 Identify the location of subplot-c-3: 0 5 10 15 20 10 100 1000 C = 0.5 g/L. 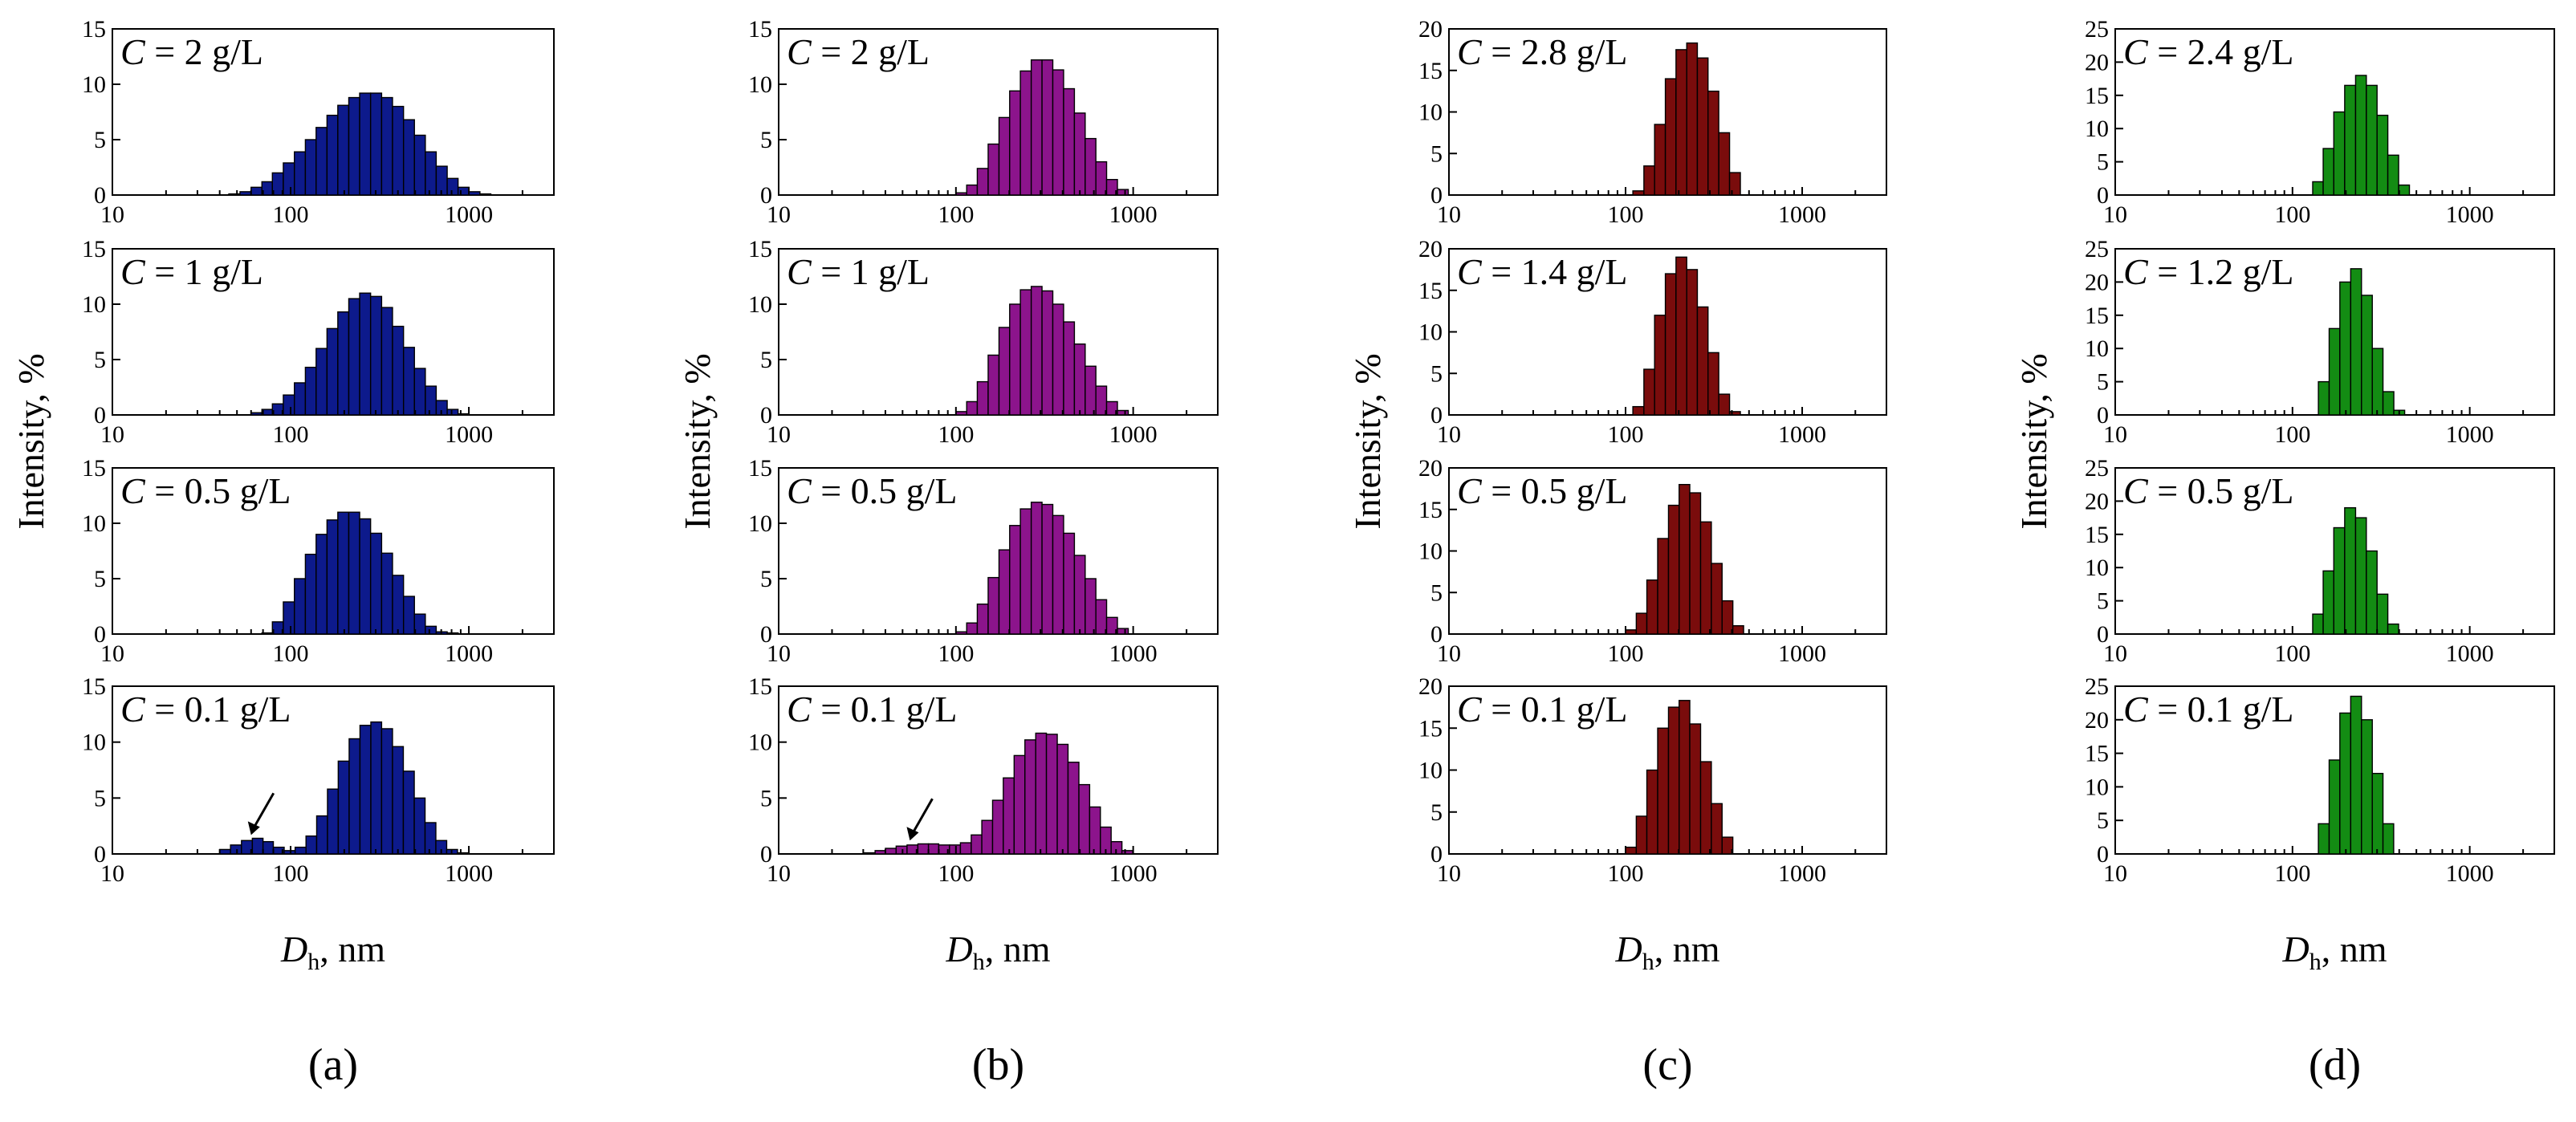
(1652, 561).